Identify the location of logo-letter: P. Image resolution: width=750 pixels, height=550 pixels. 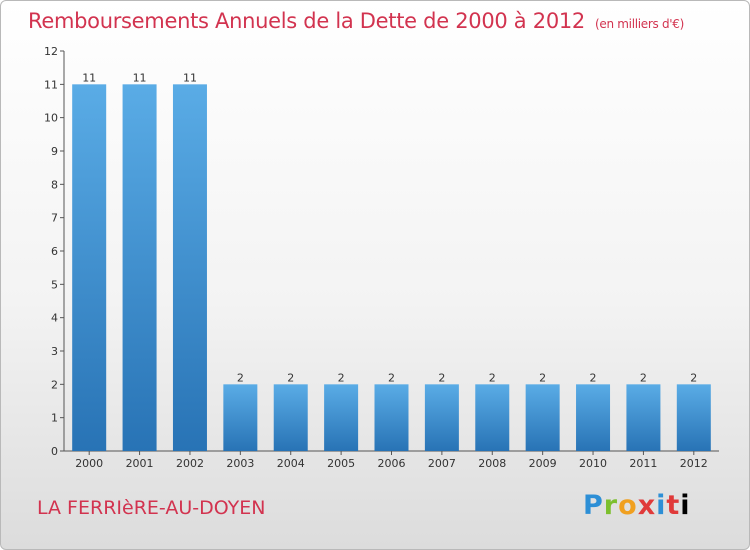
(593, 505).